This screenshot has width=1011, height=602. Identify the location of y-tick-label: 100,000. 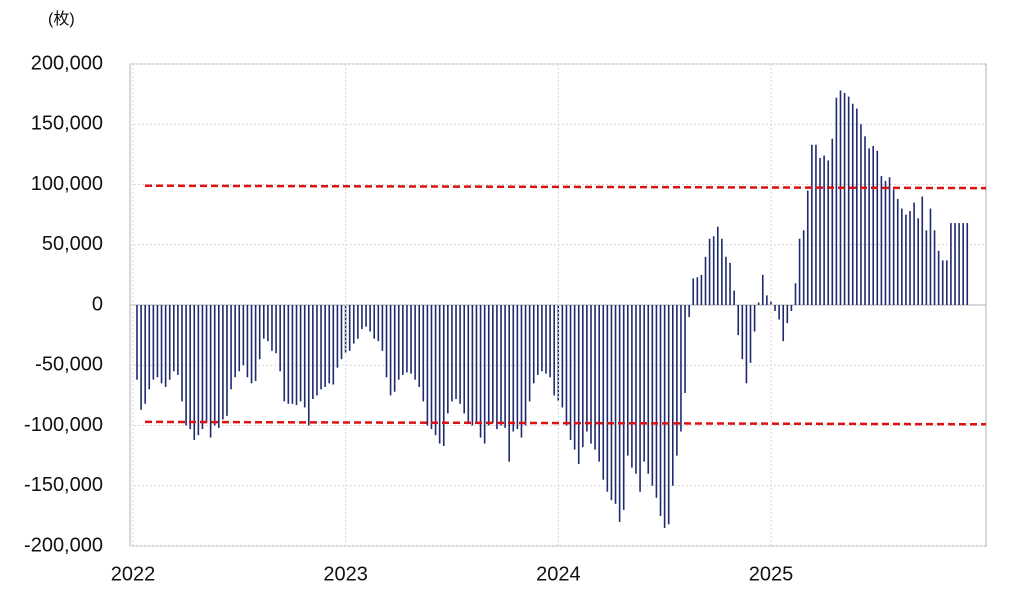
(67, 184).